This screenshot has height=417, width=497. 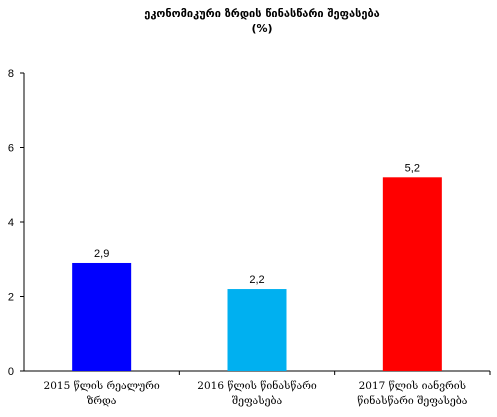 I want to click on chart-subtitle: (%), so click(x=261, y=28).